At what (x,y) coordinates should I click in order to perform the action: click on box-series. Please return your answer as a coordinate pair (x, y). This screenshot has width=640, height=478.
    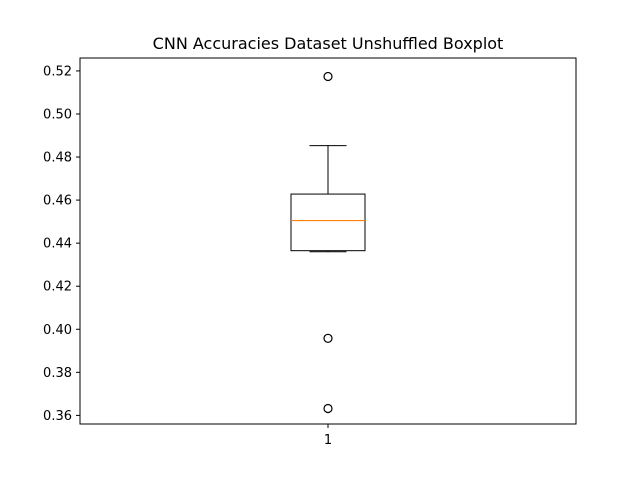
    Looking at the image, I should click on (328, 242).